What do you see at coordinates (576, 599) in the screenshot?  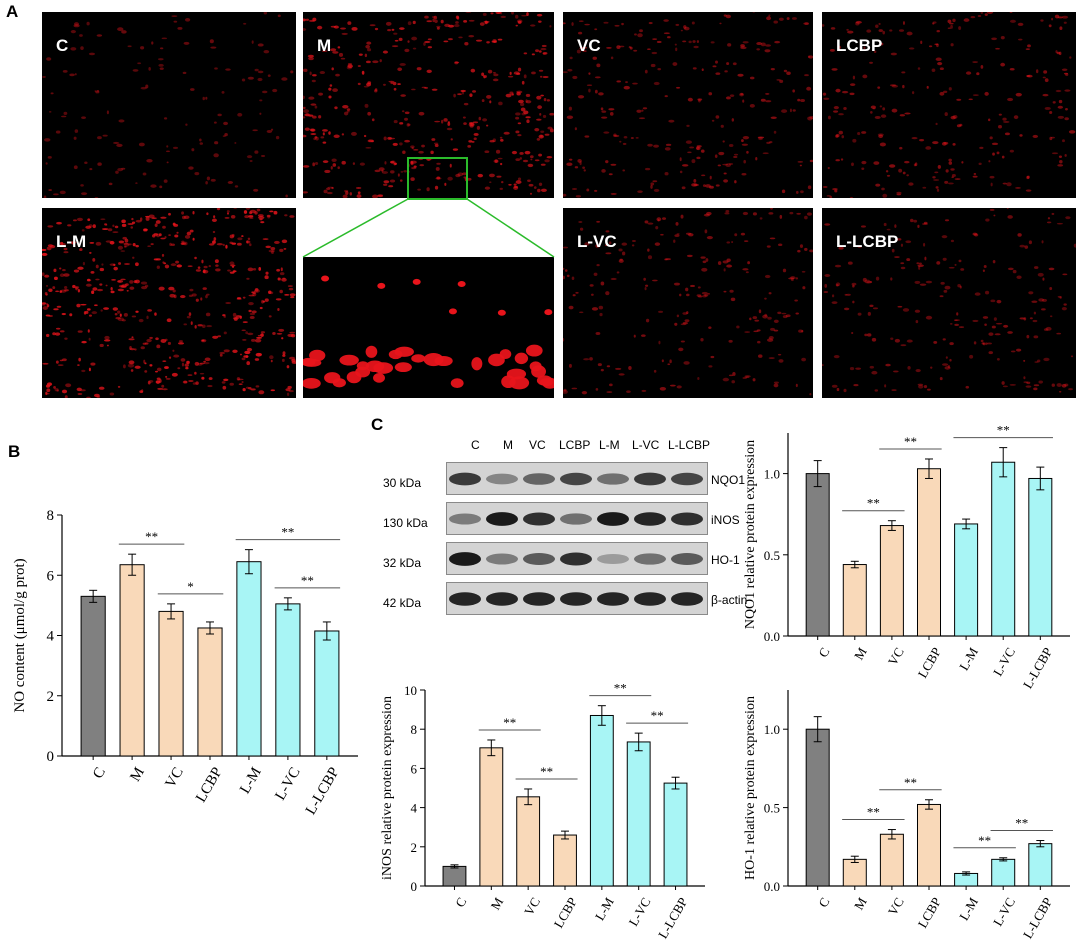 I see `blot-bands` at bounding box center [576, 599].